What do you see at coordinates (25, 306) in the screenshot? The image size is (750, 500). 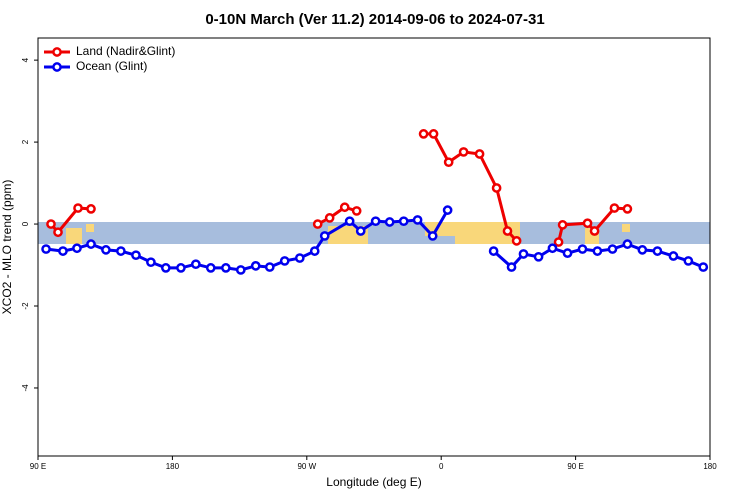 I see `y-tick-label: -2` at bounding box center [25, 306].